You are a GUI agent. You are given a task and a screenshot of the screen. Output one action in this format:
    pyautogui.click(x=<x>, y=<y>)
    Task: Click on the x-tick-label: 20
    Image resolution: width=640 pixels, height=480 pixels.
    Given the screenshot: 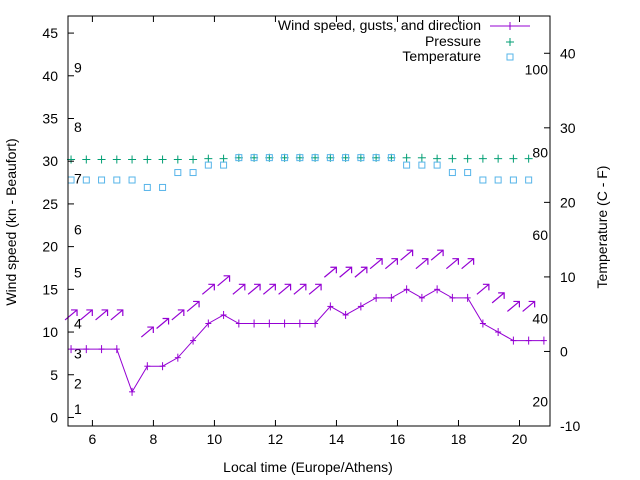 What is the action you would take?
    pyautogui.click(x=520, y=439)
    